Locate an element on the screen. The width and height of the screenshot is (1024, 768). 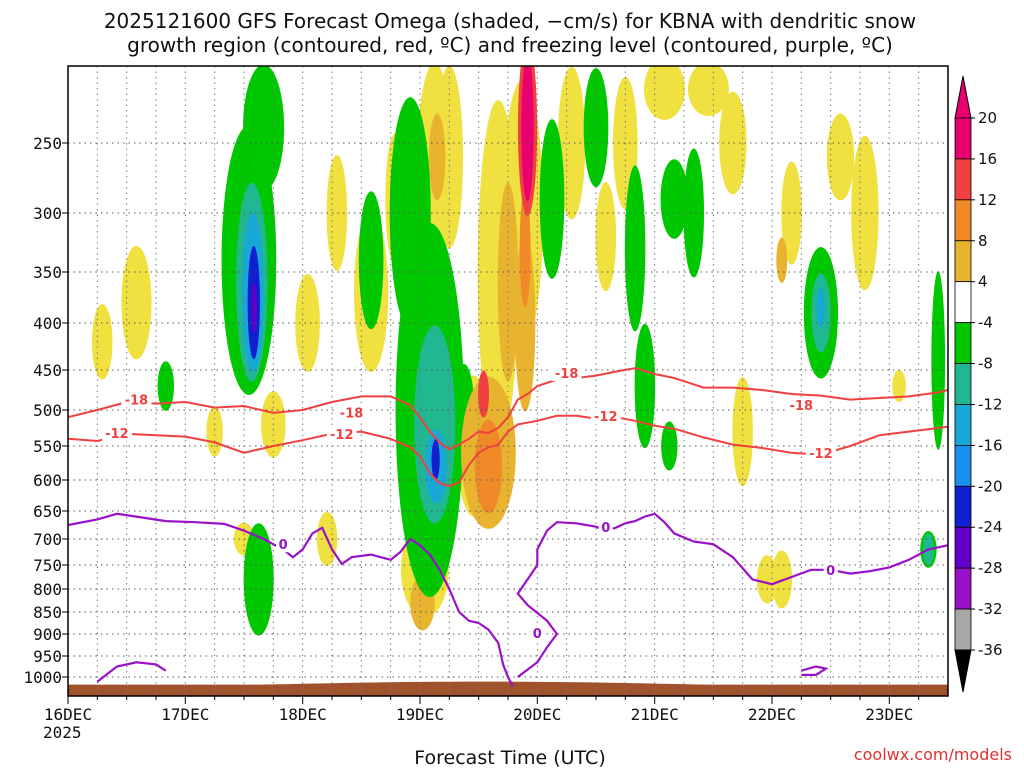
y-tick-label: 900 is located at coordinates (47, 634).